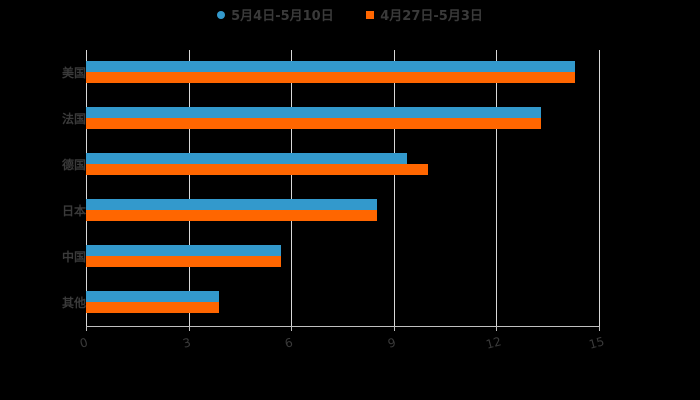 This screenshot has height=400, width=700. I want to click on legend-square-icon, so click(370, 14).